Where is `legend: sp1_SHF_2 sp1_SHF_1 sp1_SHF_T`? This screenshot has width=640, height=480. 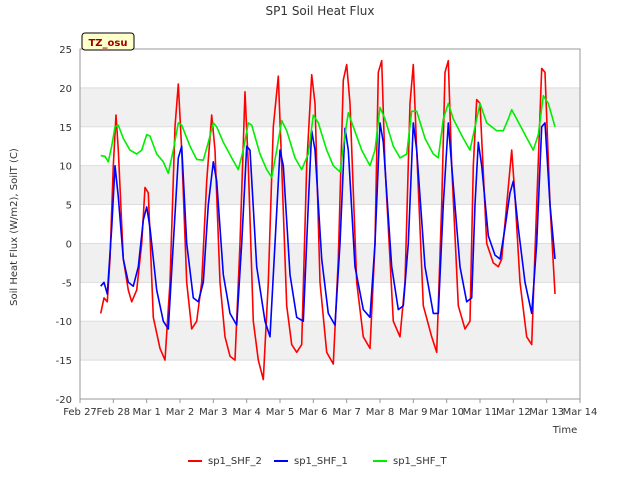 legend: sp1_SHF_2 sp1_SHF_1 sp1_SHF_T is located at coordinates (318, 461).